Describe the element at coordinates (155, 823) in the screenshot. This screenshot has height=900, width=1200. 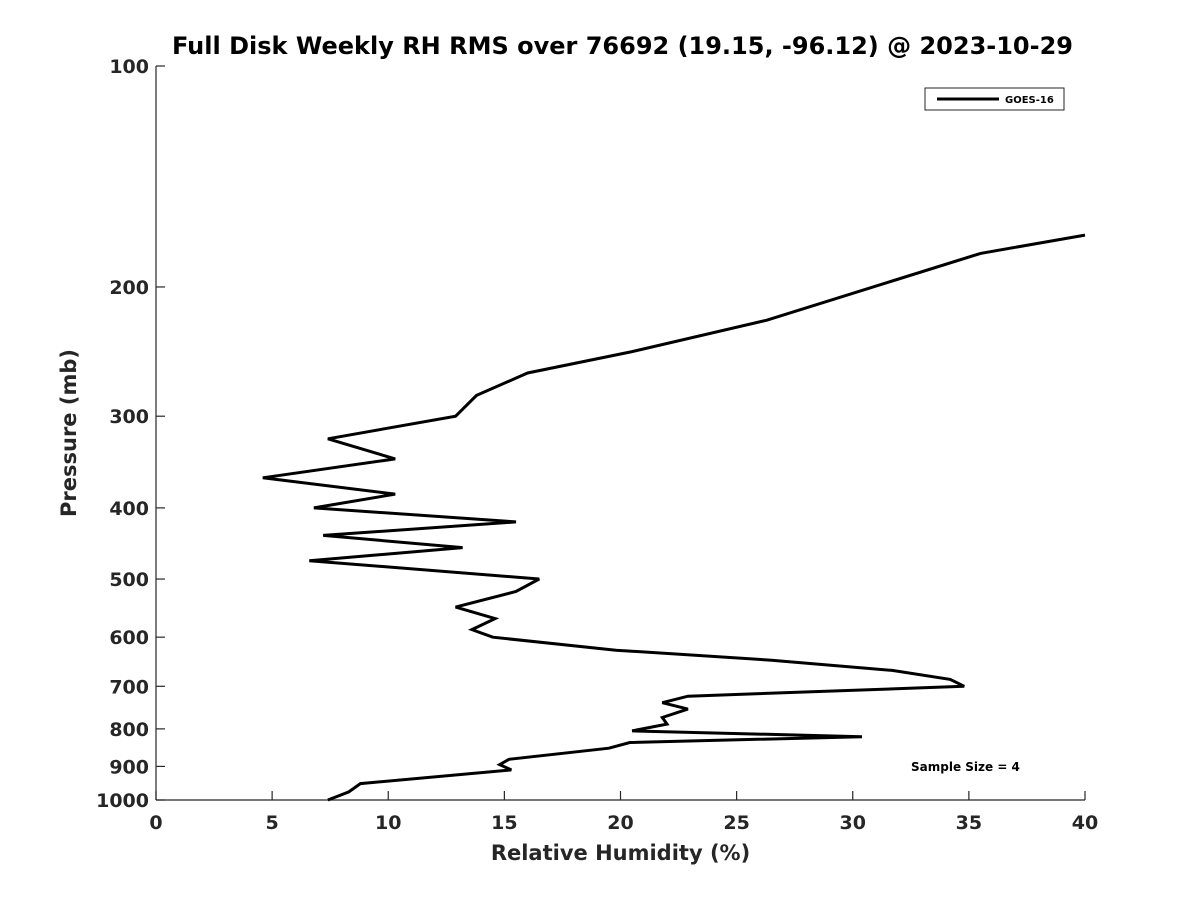
I see `x-tick-label: 0` at that location.